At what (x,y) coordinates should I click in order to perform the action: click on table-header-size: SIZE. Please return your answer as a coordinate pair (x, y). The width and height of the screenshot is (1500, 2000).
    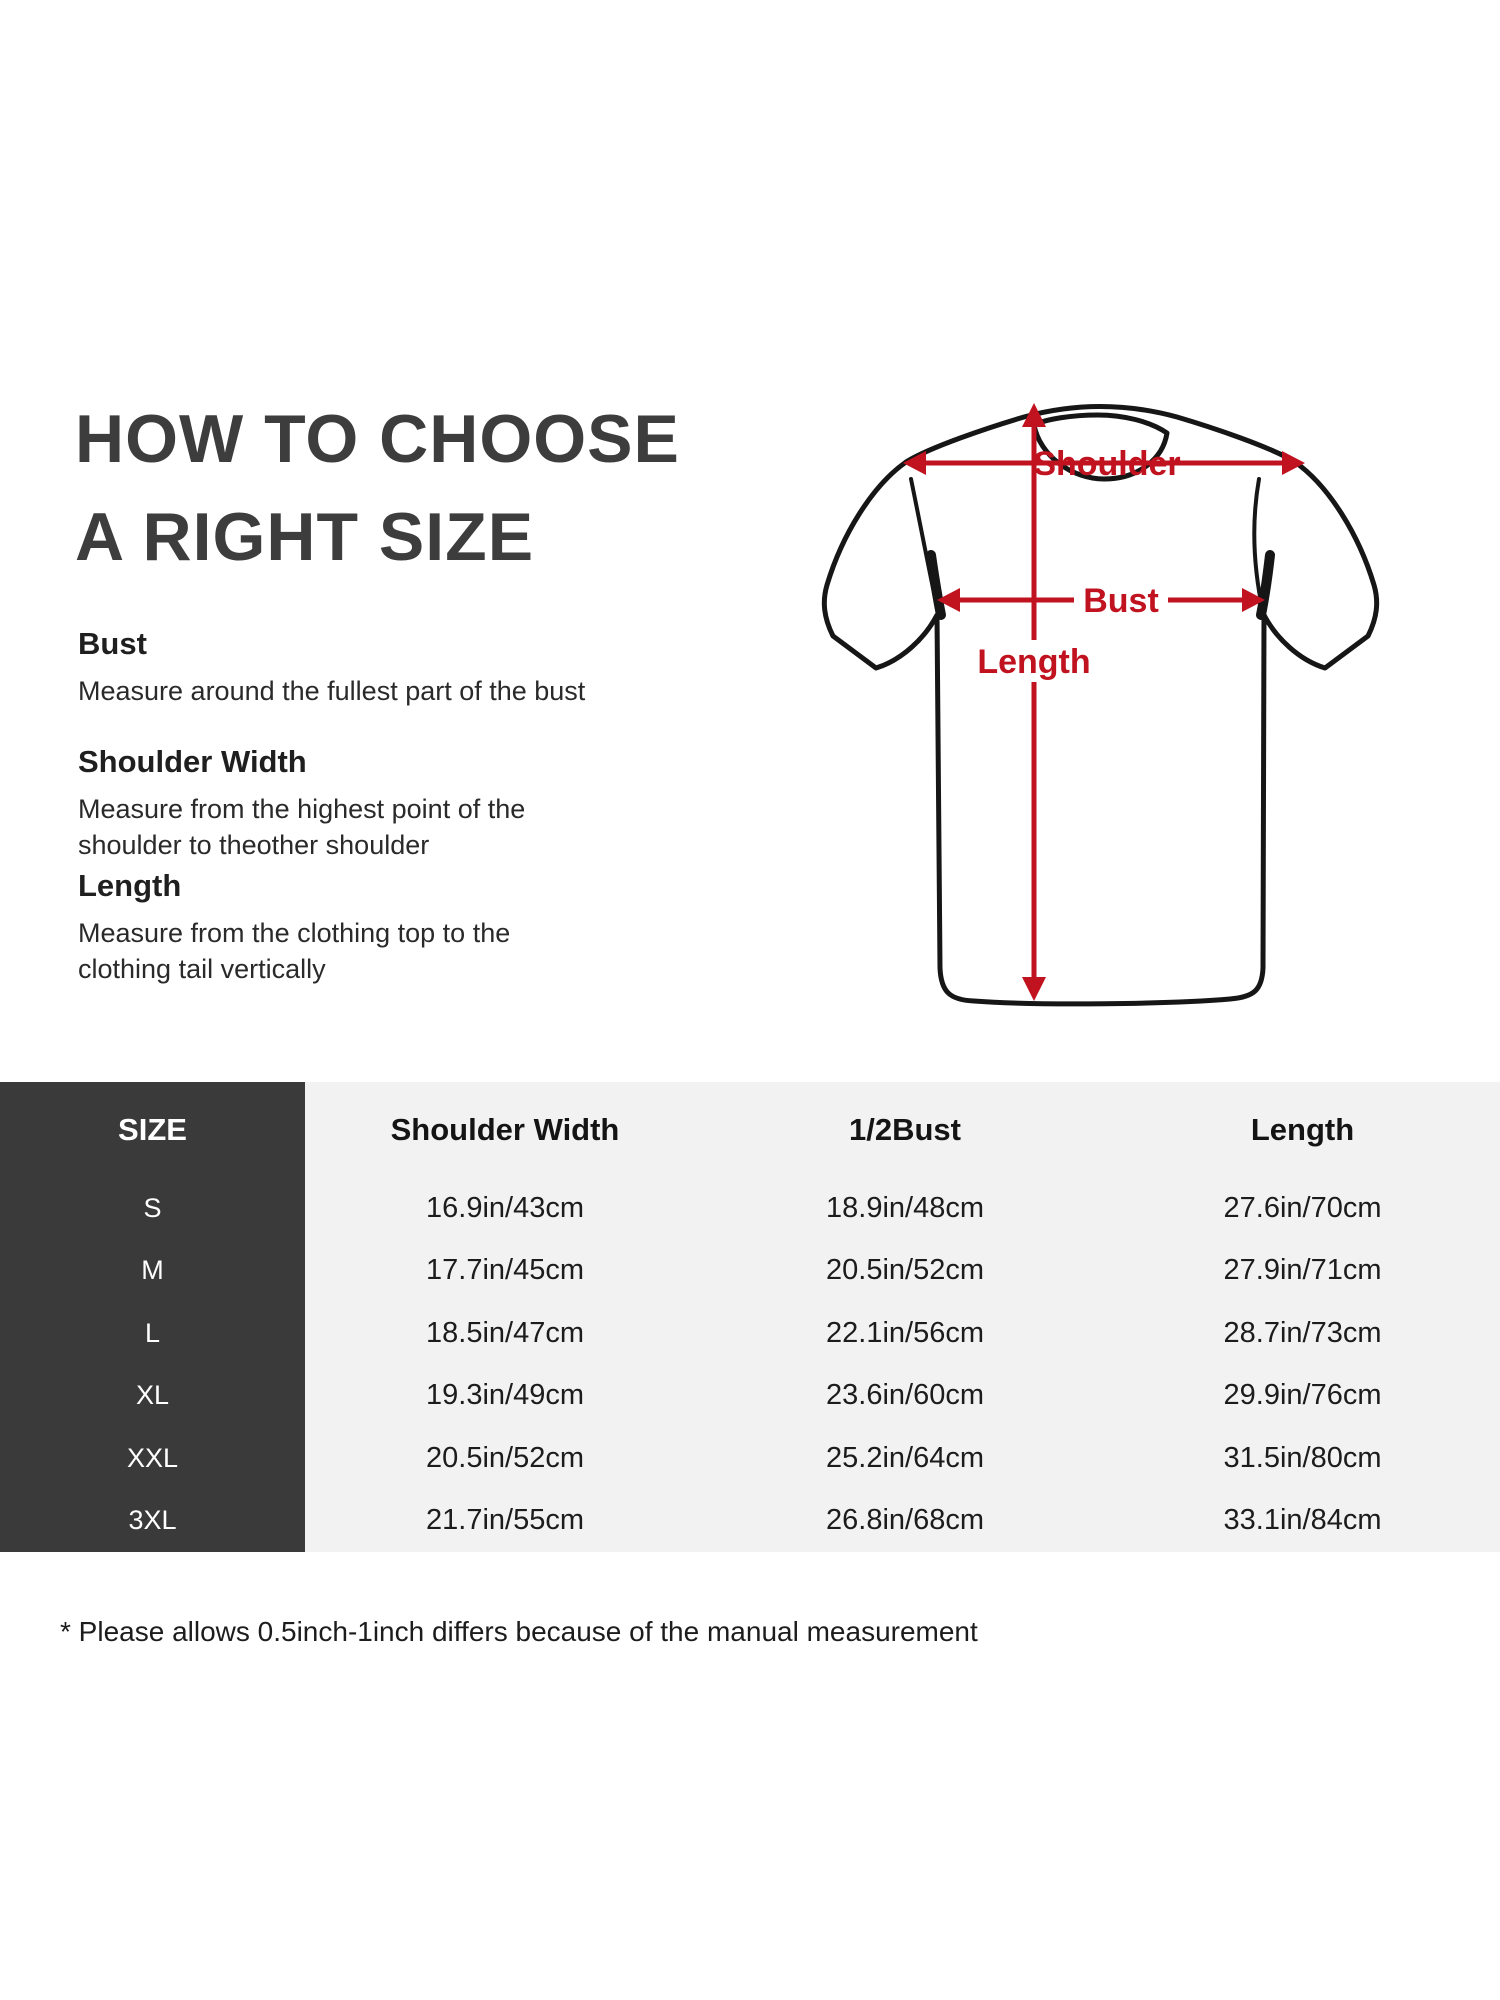
    Looking at the image, I should click on (152, 1129).